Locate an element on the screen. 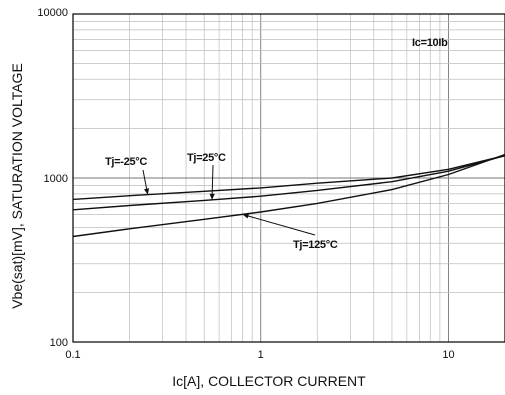 The width and height of the screenshot is (505, 395). series-label-tj-125: Tj=125°C is located at coordinates (315, 245).